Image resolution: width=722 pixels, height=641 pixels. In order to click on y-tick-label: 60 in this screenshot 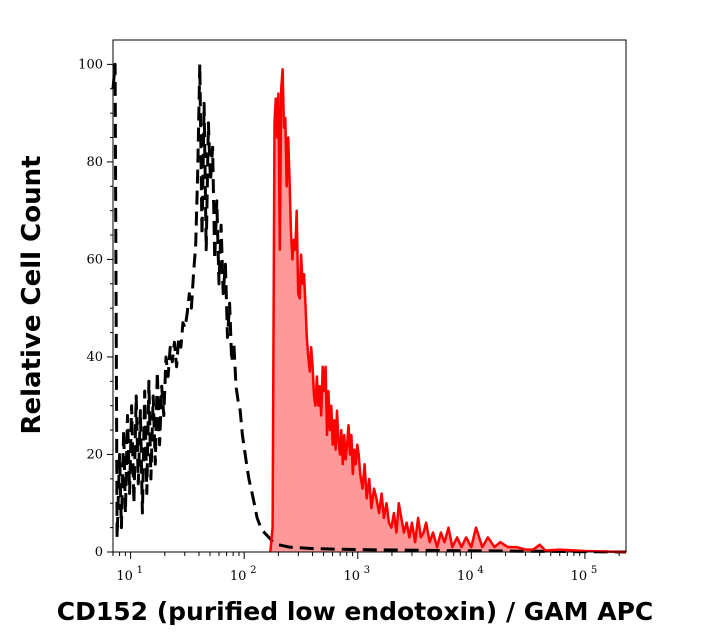, I will do `click(94, 259)`.